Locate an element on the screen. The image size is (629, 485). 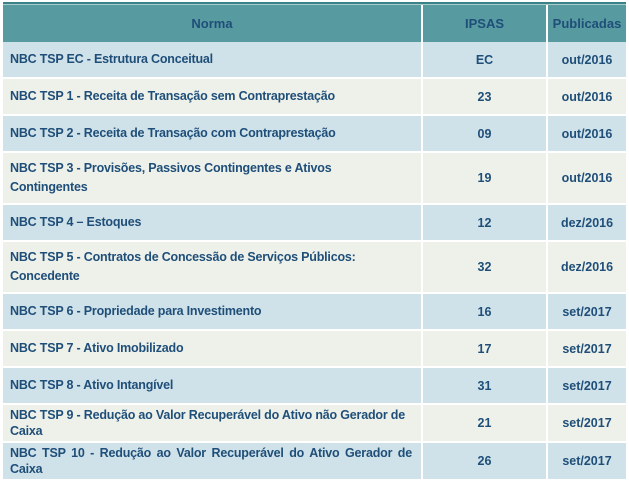
table-row: NBC TSP 8 - Ativo Intangível 31 set/2017 is located at coordinates (314, 386).